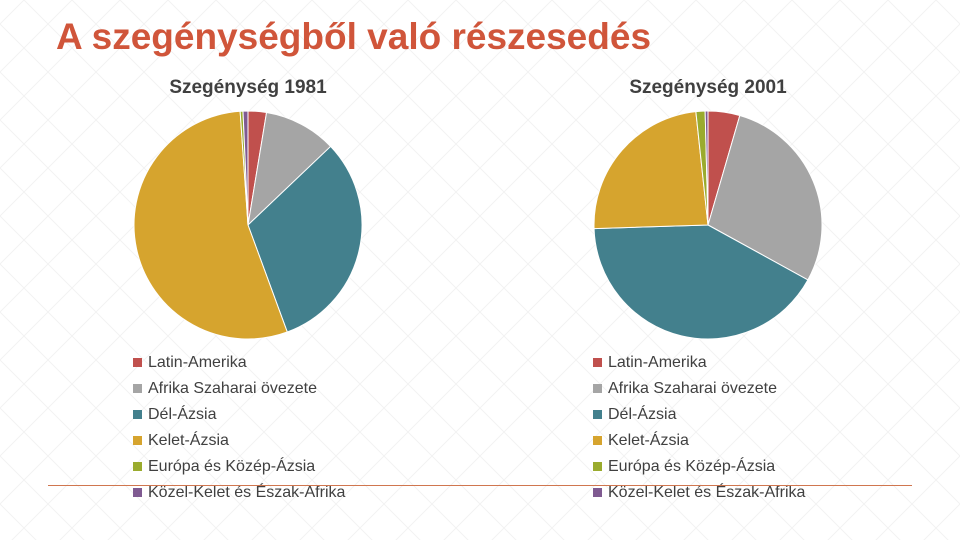 The height and width of the screenshot is (540, 960). Describe the element at coordinates (708, 87) in the screenshot. I see `chart-title: Szegénység 2001` at that location.